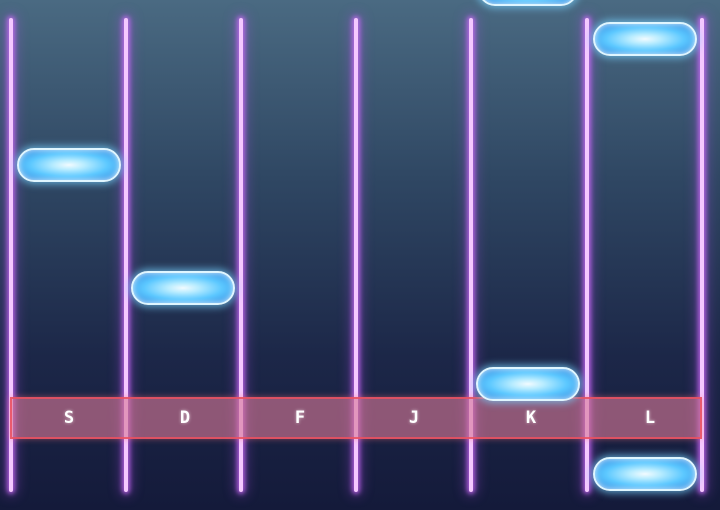 The width and height of the screenshot is (720, 510). I want to click on lane-key-j: J, so click(414, 418).